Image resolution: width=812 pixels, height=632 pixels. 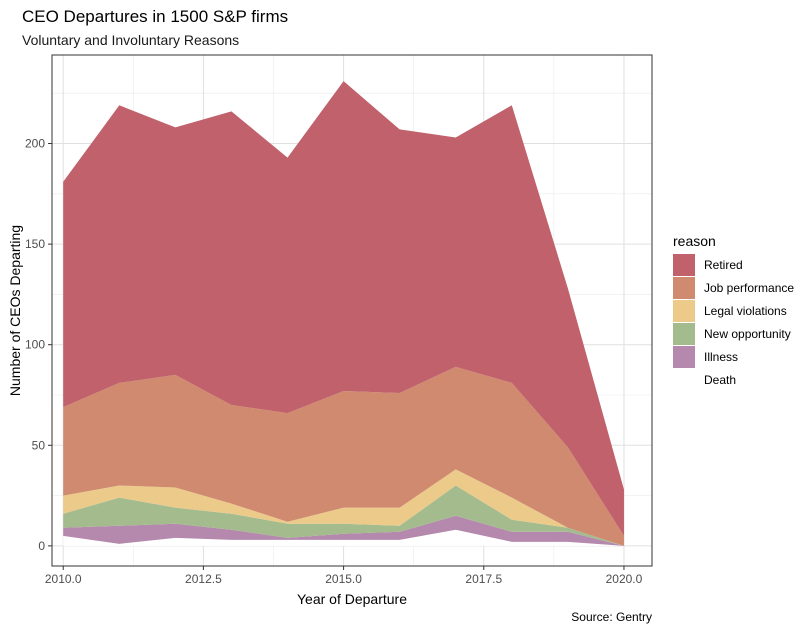 I want to click on legend-label: New opportunity, so click(x=747, y=334).